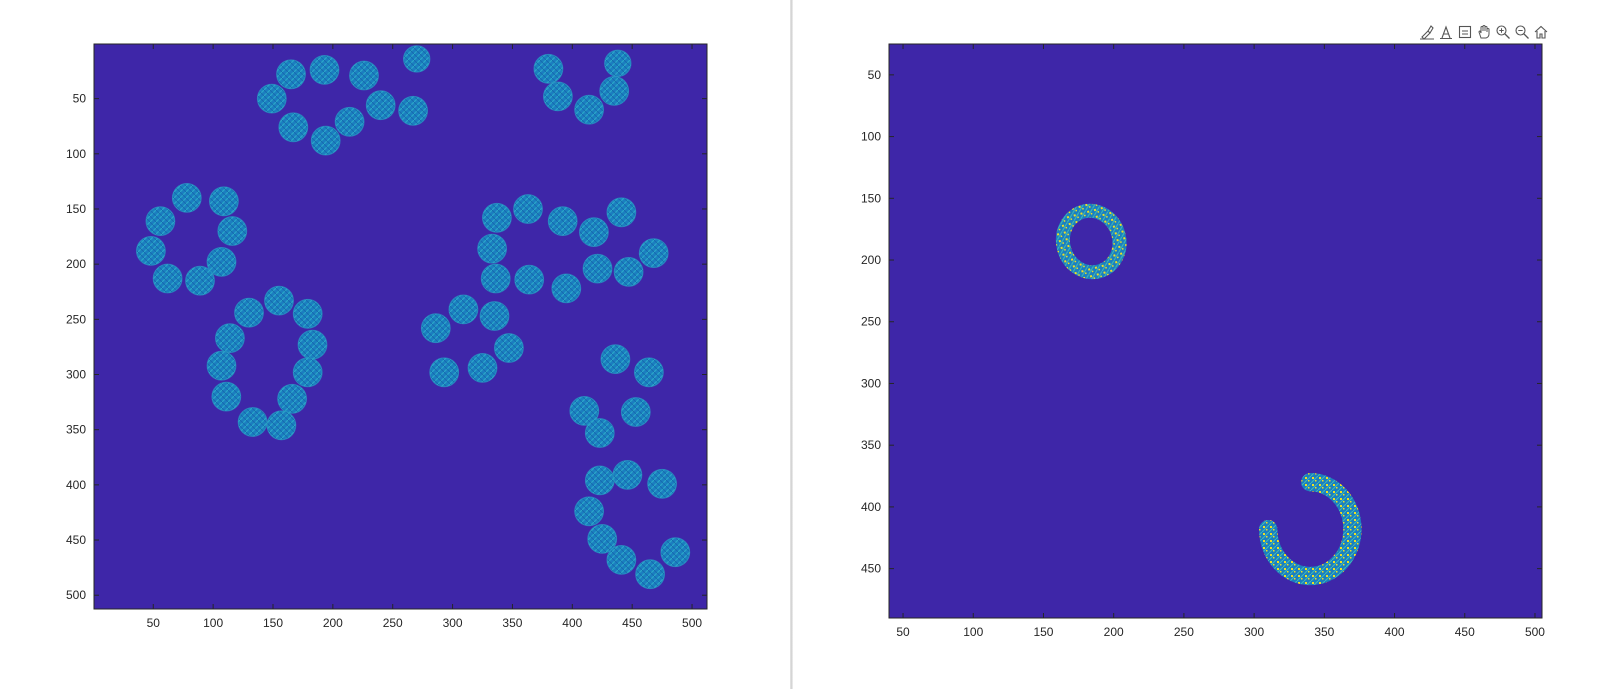  Describe the element at coordinates (512, 623) in the screenshot. I see `x-tick-label: 350` at that location.